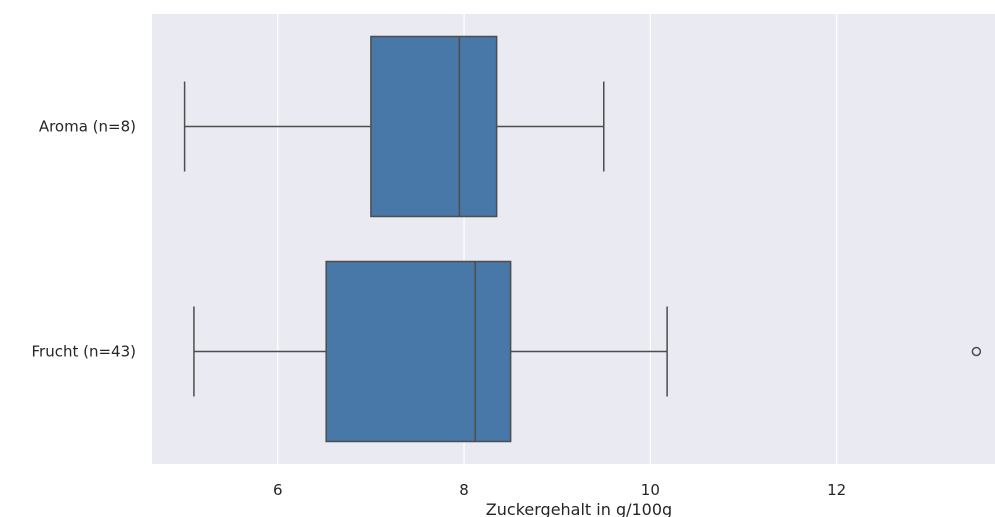 Image resolution: width=995 pixels, height=517 pixels. Describe the element at coordinates (84, 239) in the screenshot. I see `y-tick-labels: Aroma (n=8) Frucht (n=43)` at that location.